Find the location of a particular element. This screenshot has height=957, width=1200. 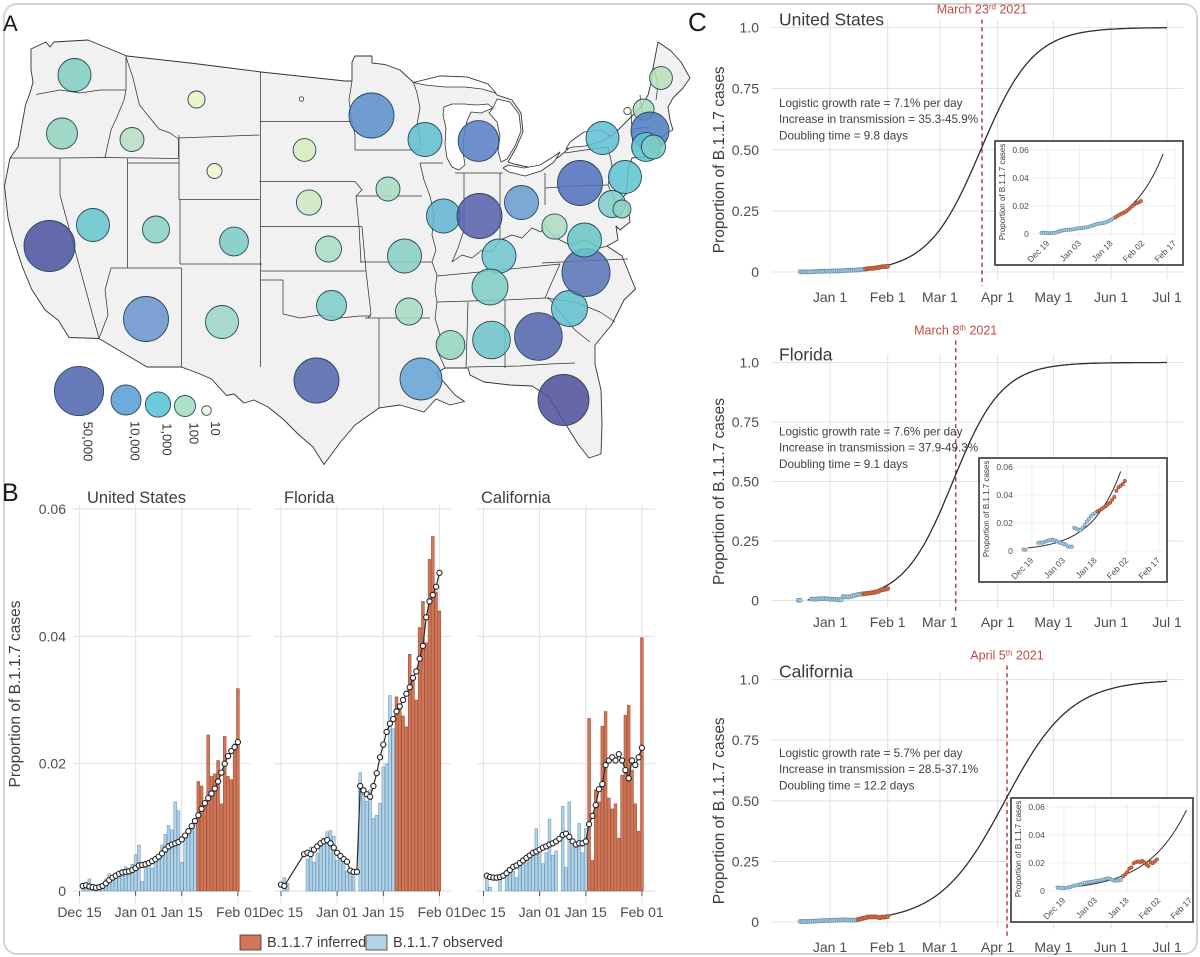

svg-text:Logistic growth rate = 7.6% pe: Logistic growth rate = 7.6% per day is located at coordinates (871, 432).